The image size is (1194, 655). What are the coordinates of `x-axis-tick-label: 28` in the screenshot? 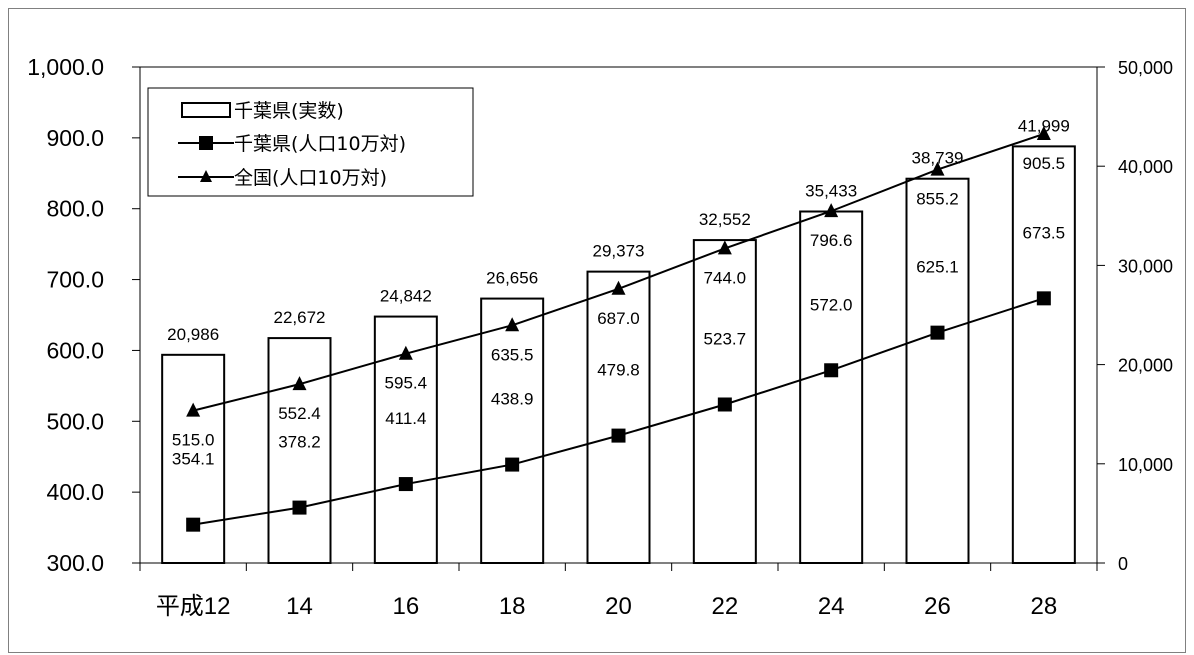 It's located at (1043, 606).